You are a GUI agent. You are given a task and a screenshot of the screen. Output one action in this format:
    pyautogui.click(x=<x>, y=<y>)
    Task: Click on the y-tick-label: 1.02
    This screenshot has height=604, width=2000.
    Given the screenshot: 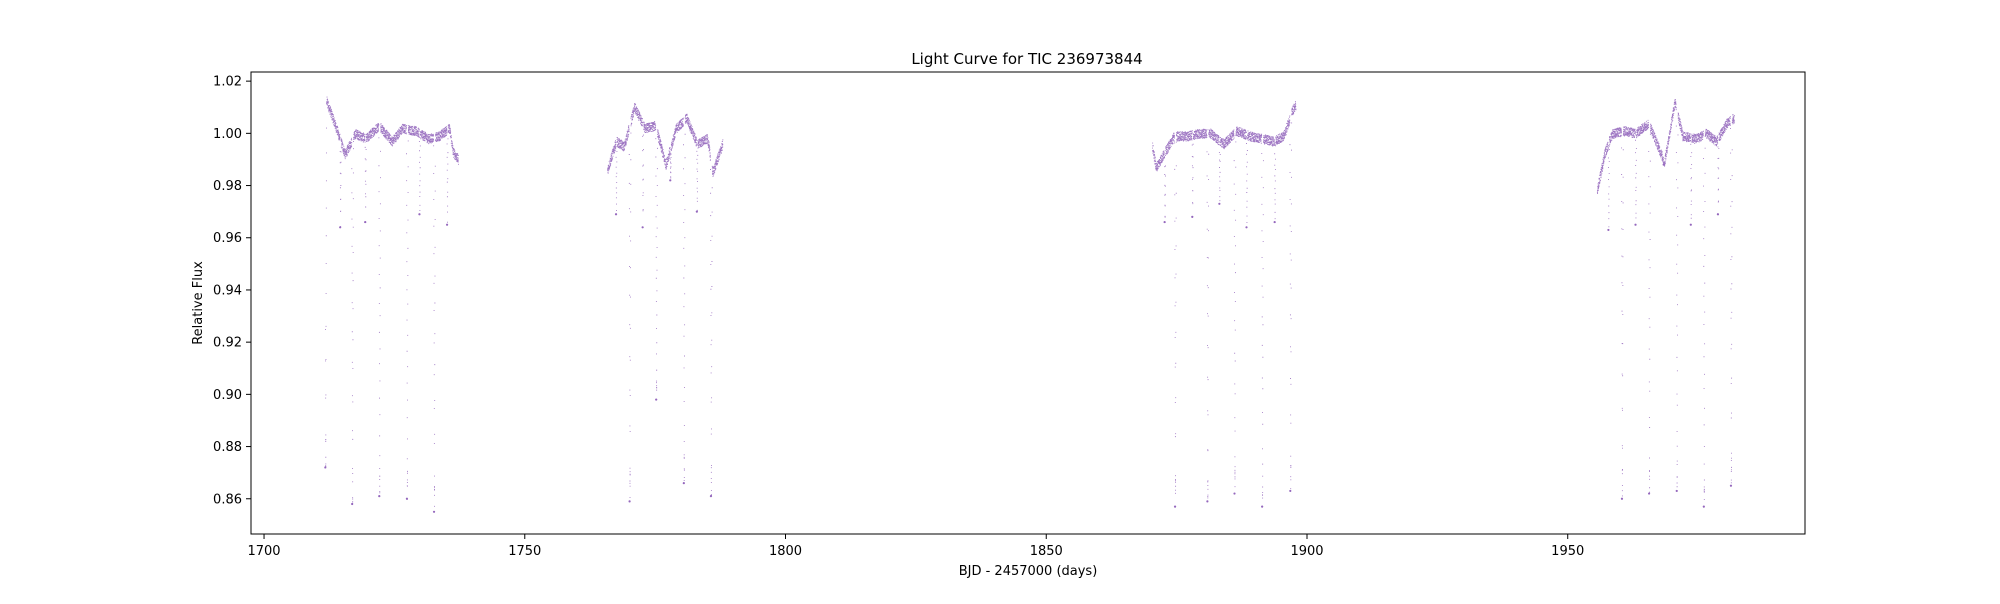 What is the action you would take?
    pyautogui.click(x=227, y=82)
    